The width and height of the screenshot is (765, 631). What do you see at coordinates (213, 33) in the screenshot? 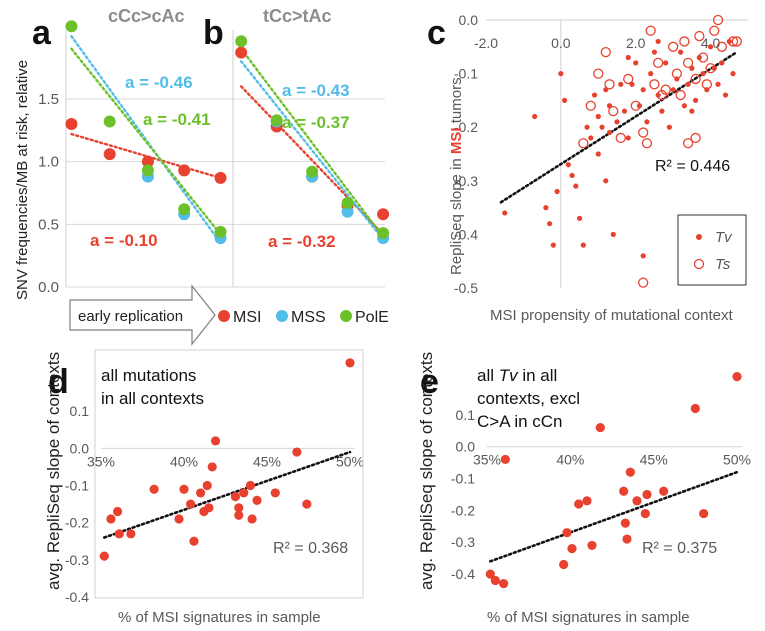
I see `panel-label-b: b` at bounding box center [213, 33].